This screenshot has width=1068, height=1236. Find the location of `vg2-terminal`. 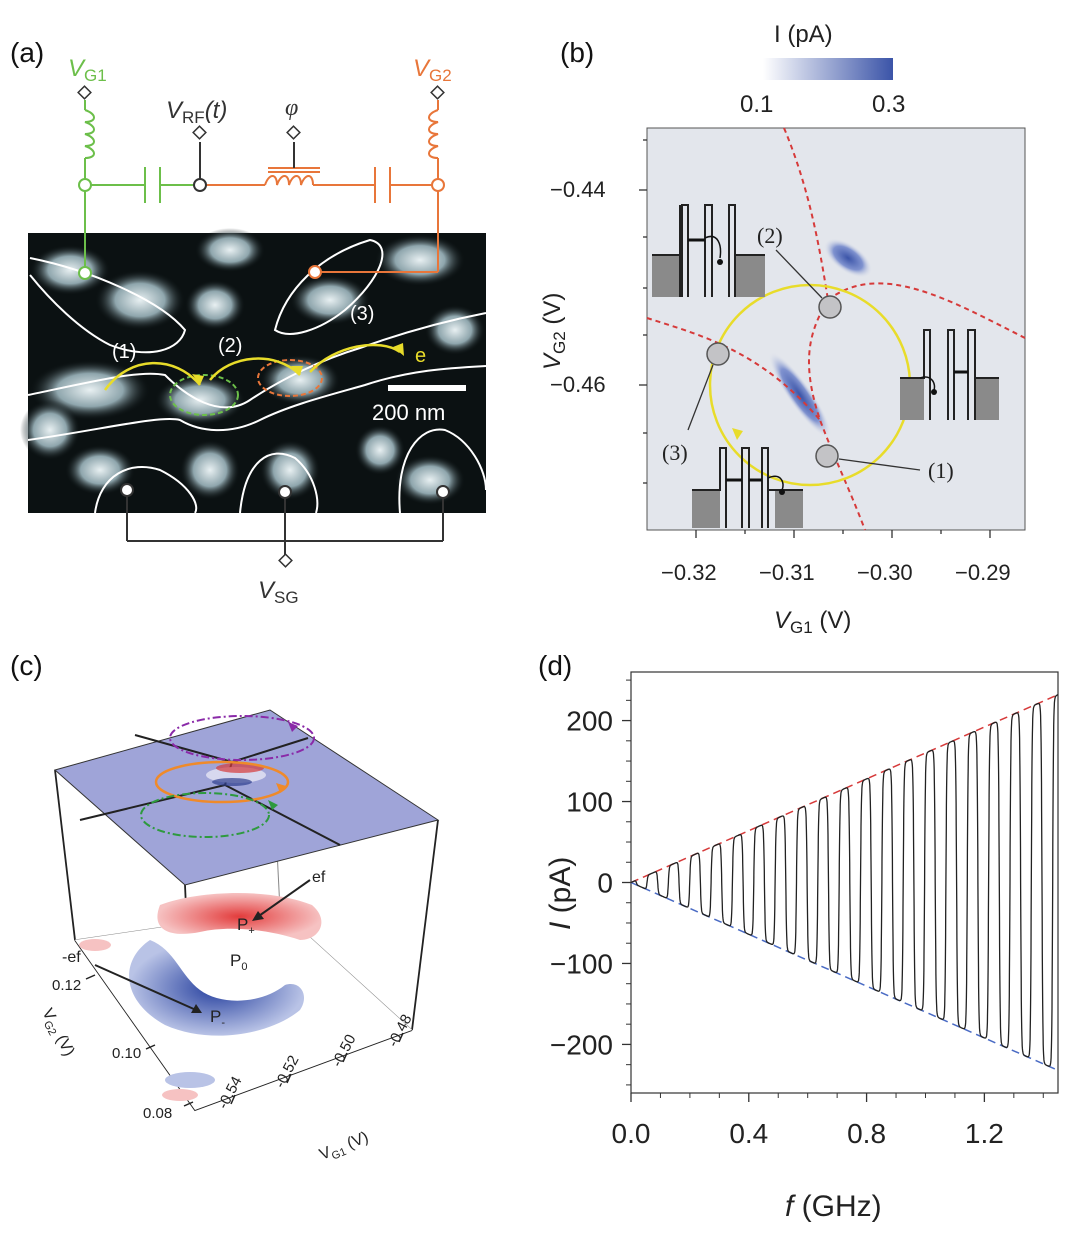

vg2-terminal is located at coordinates (437, 92).